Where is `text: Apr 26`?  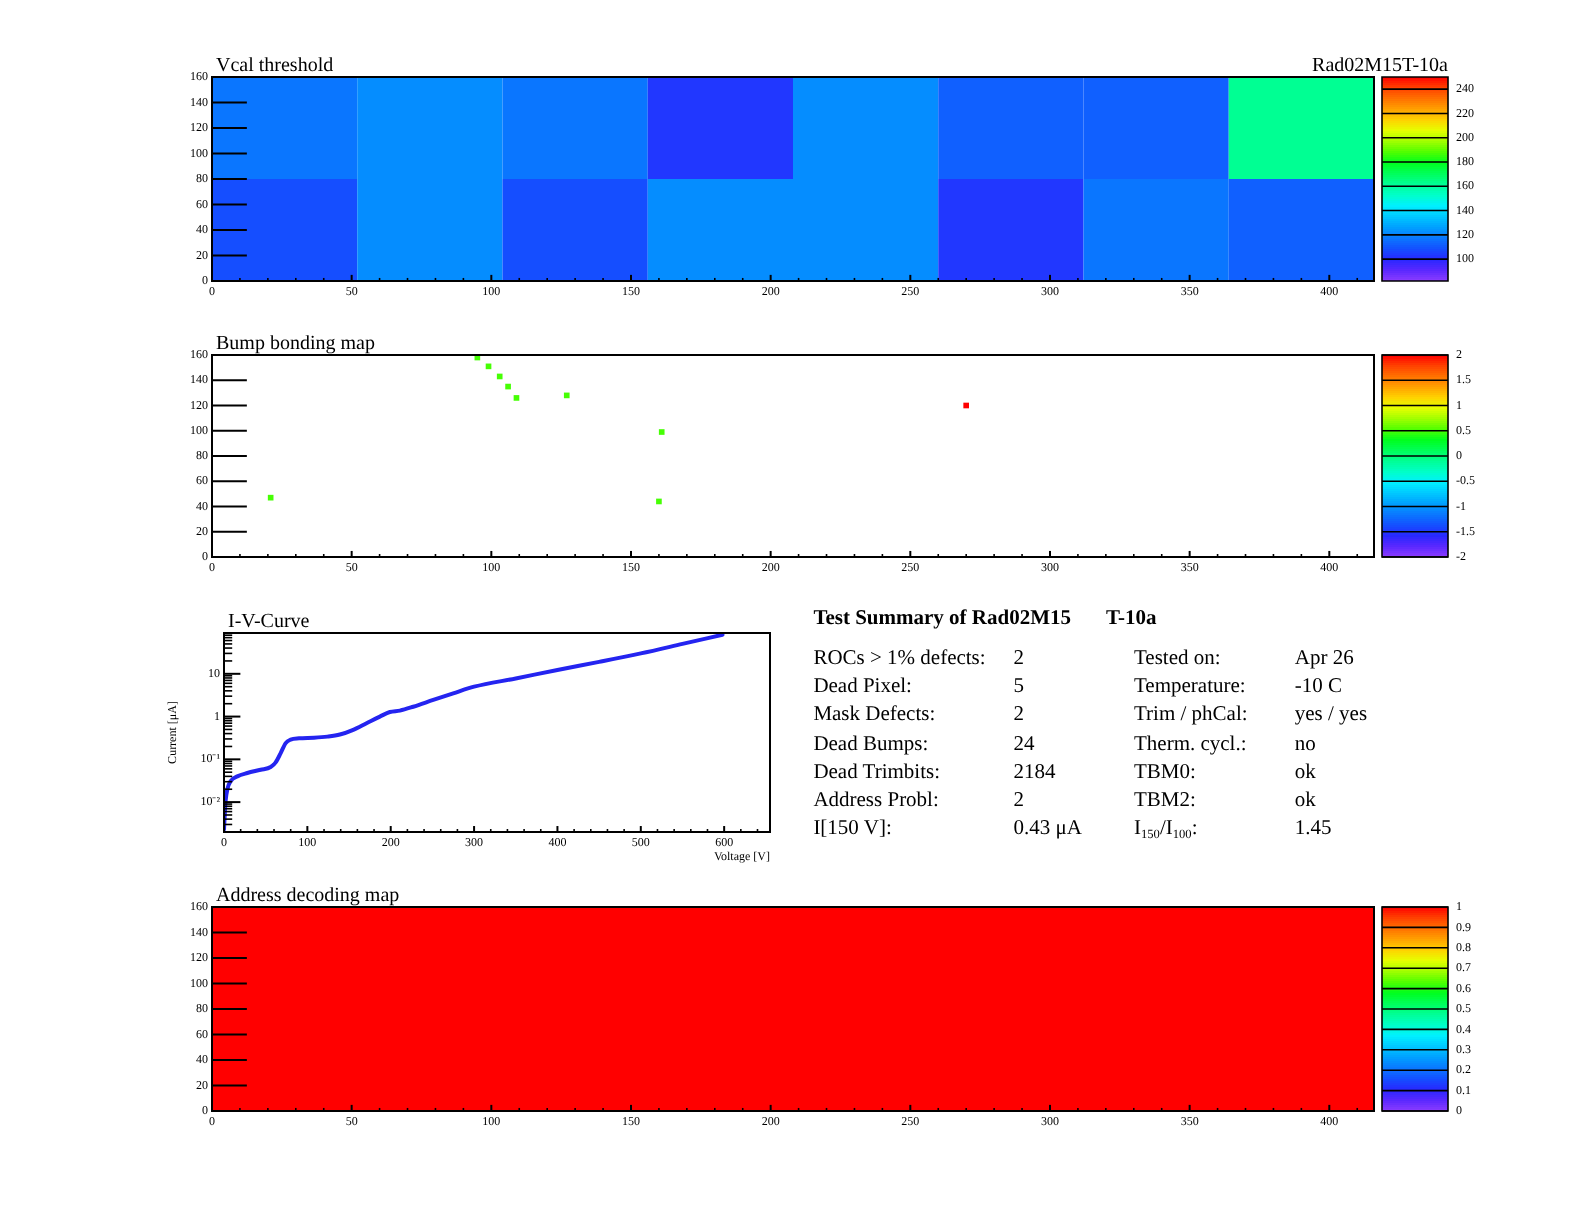
text: Apr 26 is located at coordinates (1324, 660).